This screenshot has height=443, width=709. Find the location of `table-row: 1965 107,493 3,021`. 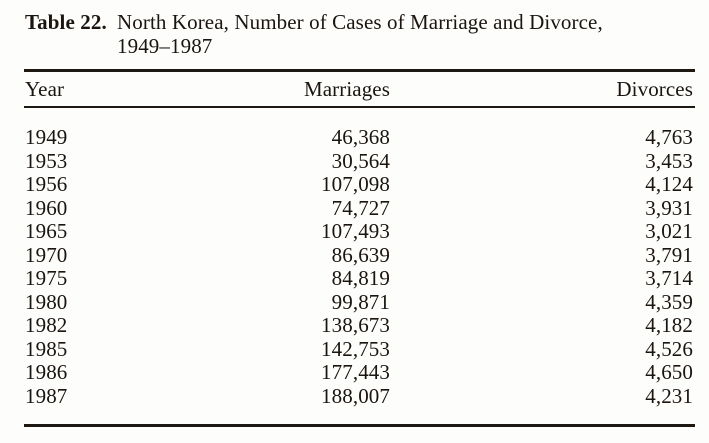

table-row: 1965 107,493 3,021 is located at coordinates (359, 231).